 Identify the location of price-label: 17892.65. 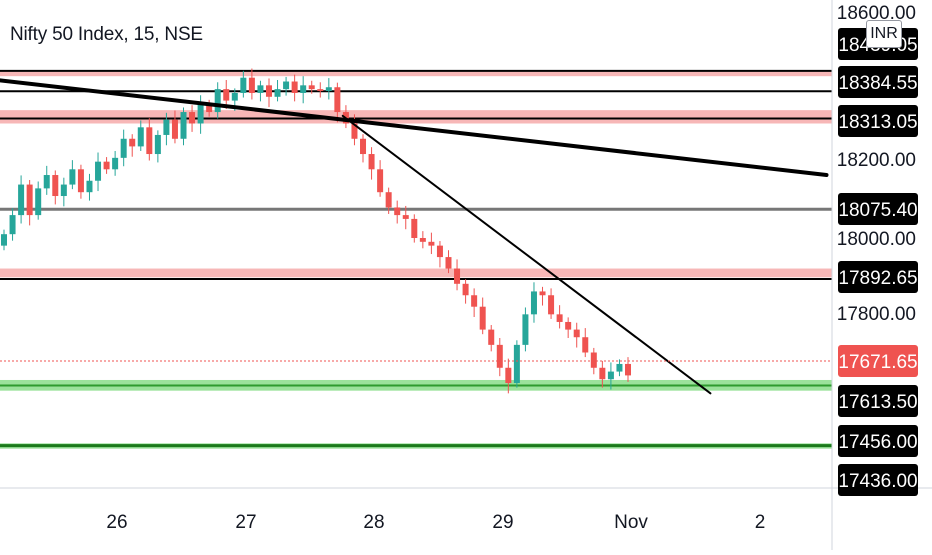
(877, 278).